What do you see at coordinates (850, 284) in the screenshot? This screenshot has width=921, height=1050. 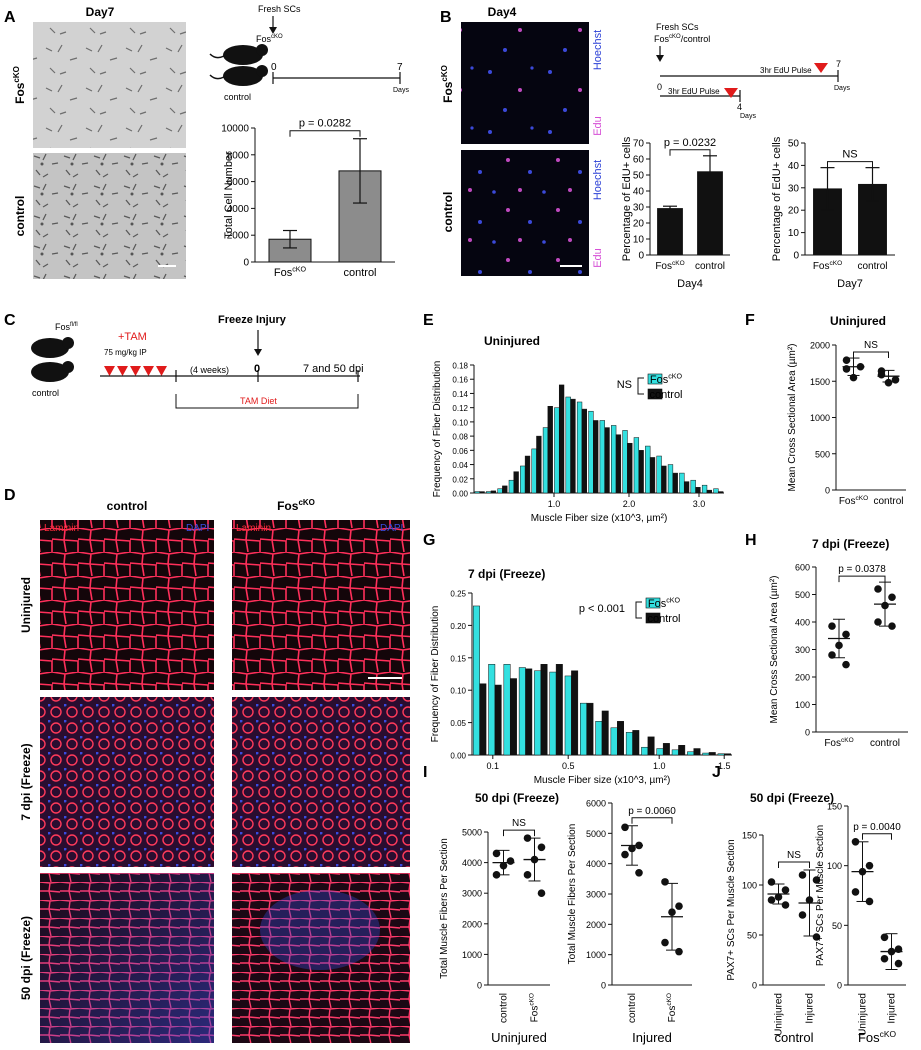 I see `b2-x-label: Day7` at bounding box center [850, 284].